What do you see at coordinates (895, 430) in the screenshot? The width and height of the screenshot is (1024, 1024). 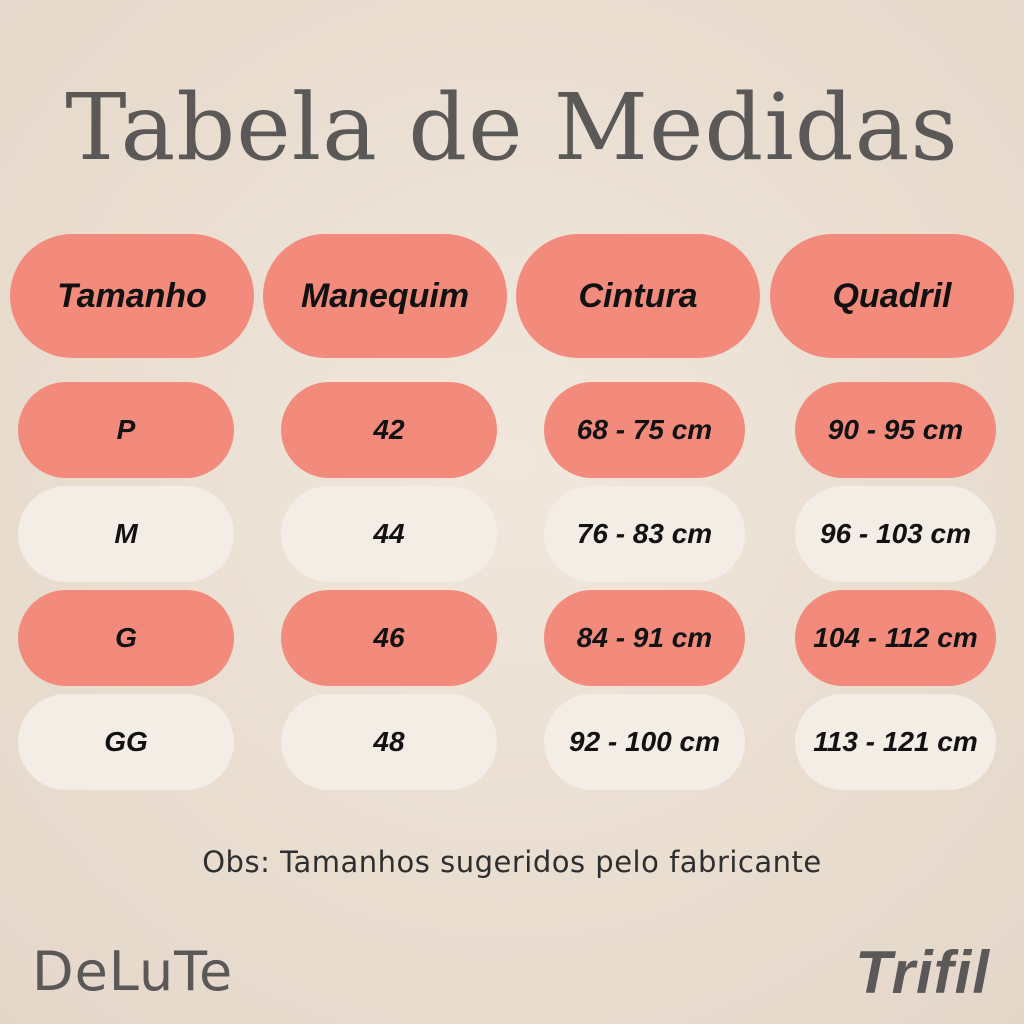 I see `table-cell: 90 - 95 cm` at bounding box center [895, 430].